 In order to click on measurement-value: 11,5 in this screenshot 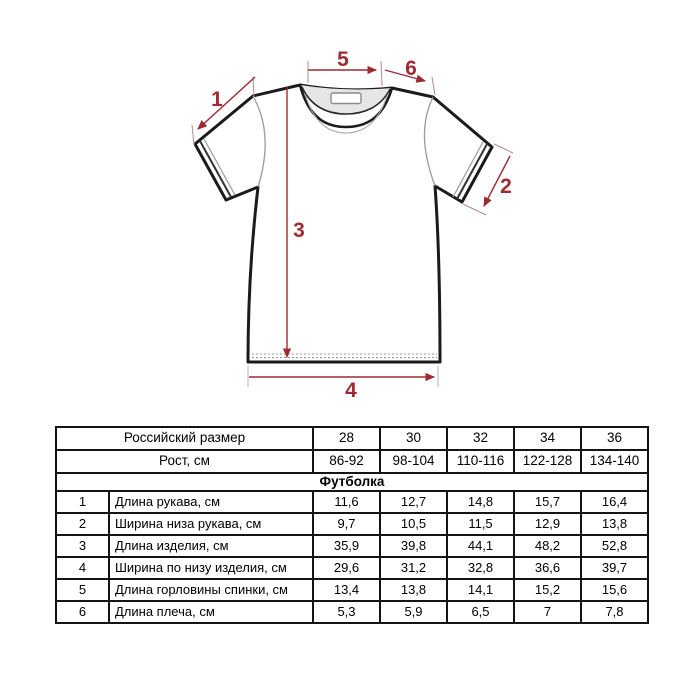, I will do `click(480, 524)`.